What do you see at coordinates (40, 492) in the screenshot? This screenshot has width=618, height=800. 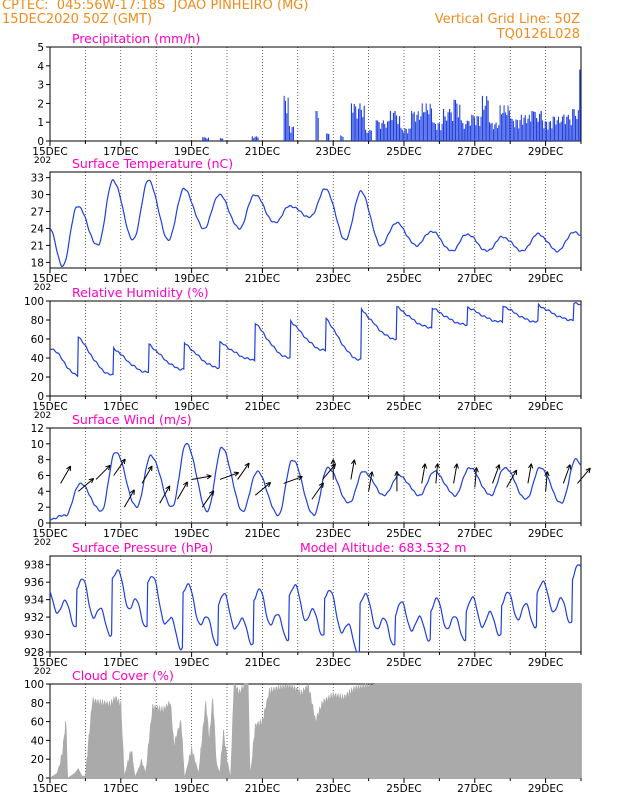 I see `y-tick-label: 4` at bounding box center [40, 492].